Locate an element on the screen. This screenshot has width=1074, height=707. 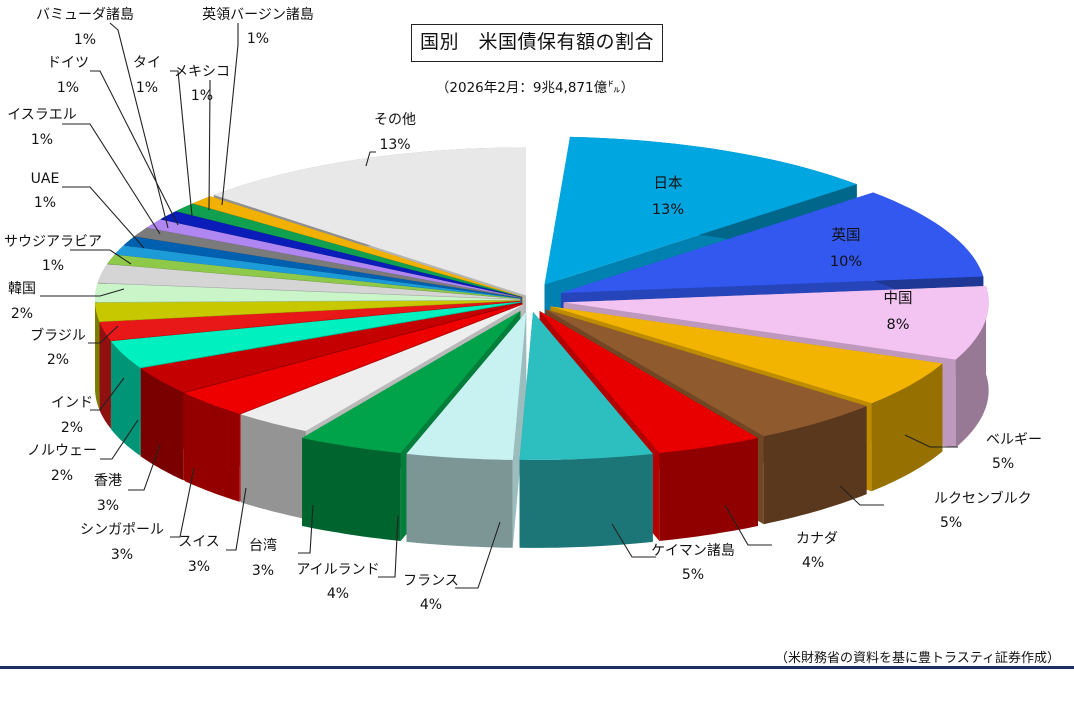
slice-label-name: 台湾 is located at coordinates (263, 545).